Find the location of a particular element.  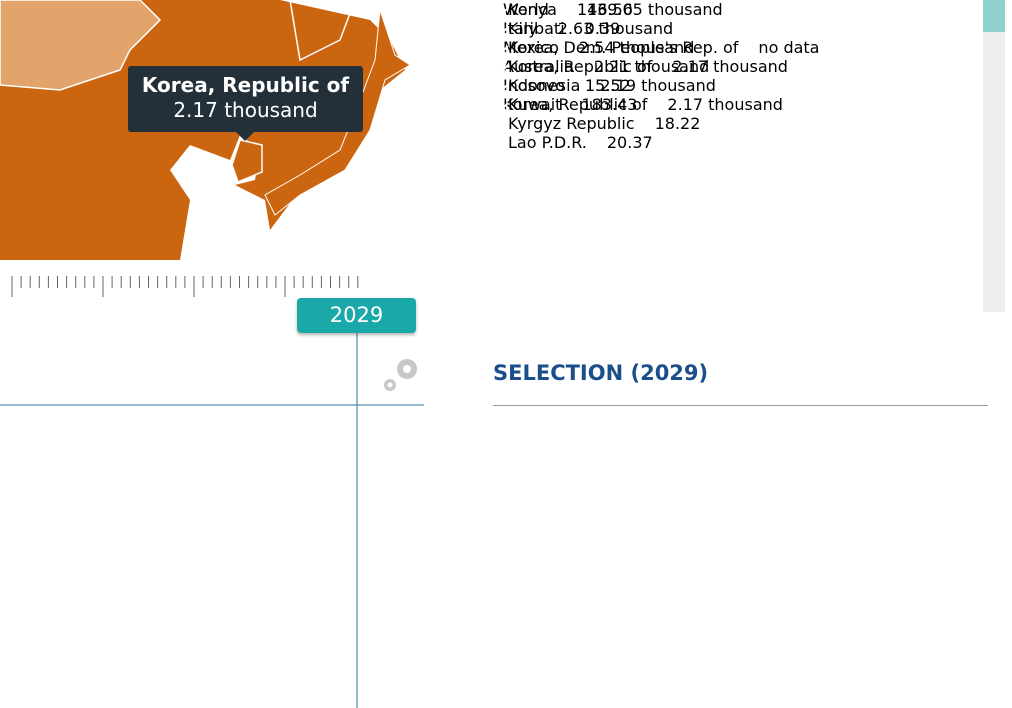

country-row: Korea, Dem. People's Rep. of no data is located at coordinates (733, 47).